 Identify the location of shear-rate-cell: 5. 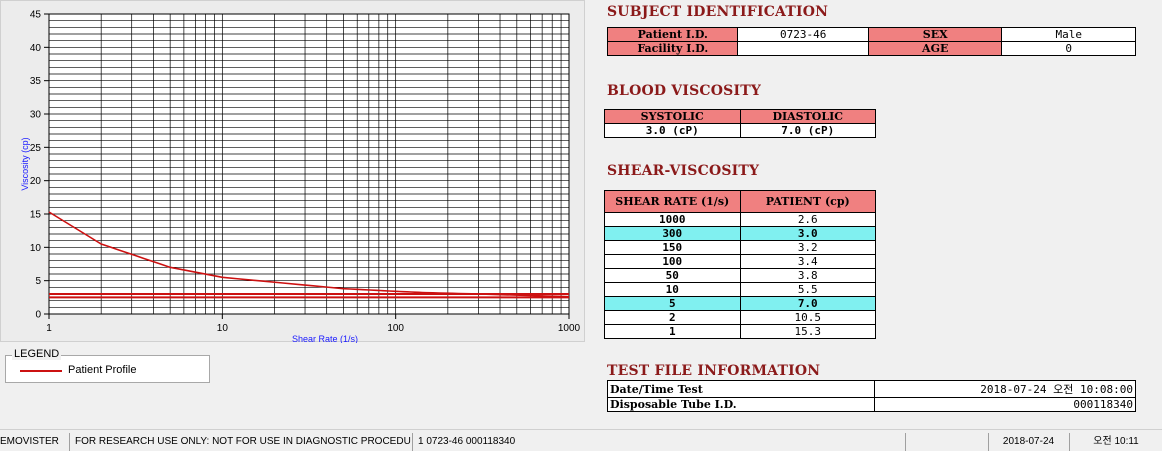
(672, 303).